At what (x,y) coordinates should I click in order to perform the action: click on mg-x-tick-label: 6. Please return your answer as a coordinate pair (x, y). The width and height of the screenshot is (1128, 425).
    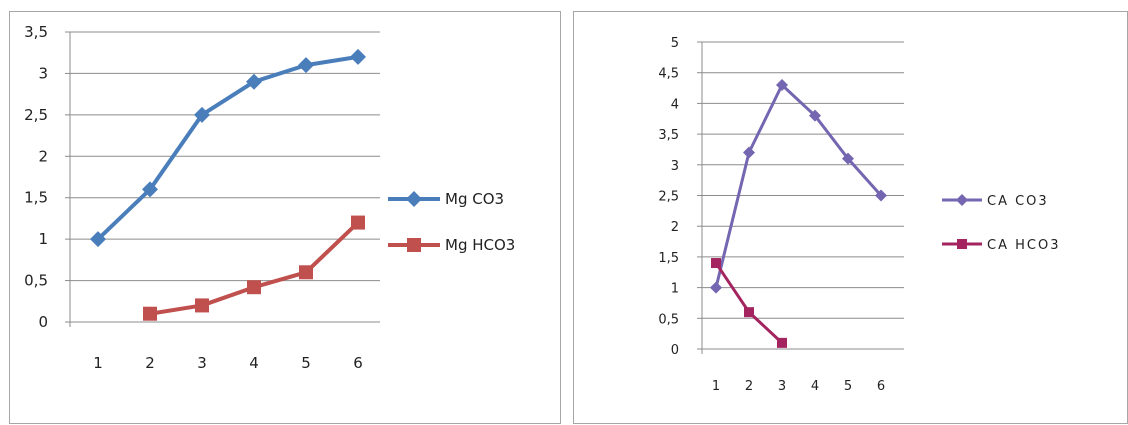
    Looking at the image, I should click on (358, 363).